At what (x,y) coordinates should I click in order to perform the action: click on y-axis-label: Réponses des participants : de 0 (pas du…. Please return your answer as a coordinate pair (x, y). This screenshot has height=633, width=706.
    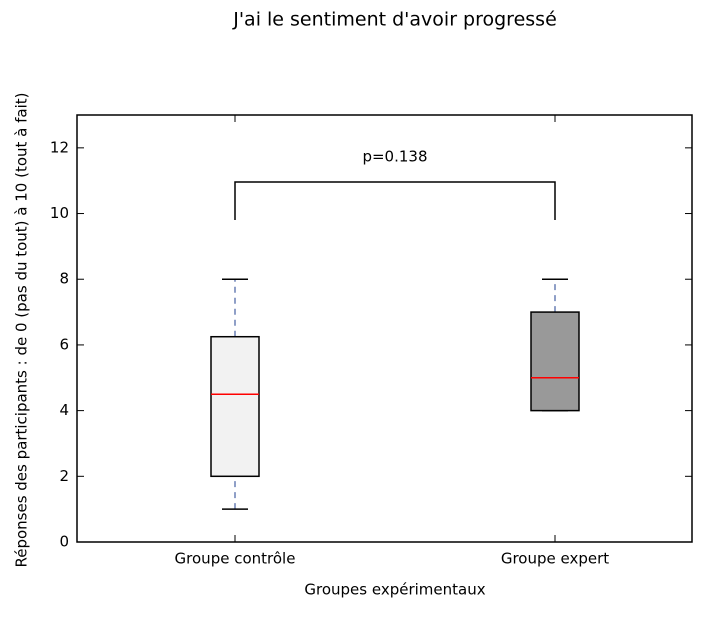
    Looking at the image, I should click on (22, 329).